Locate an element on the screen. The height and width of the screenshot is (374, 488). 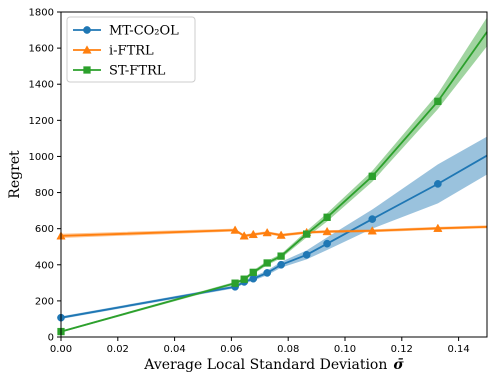
y-tick-label: 600 is located at coordinates (44, 229).